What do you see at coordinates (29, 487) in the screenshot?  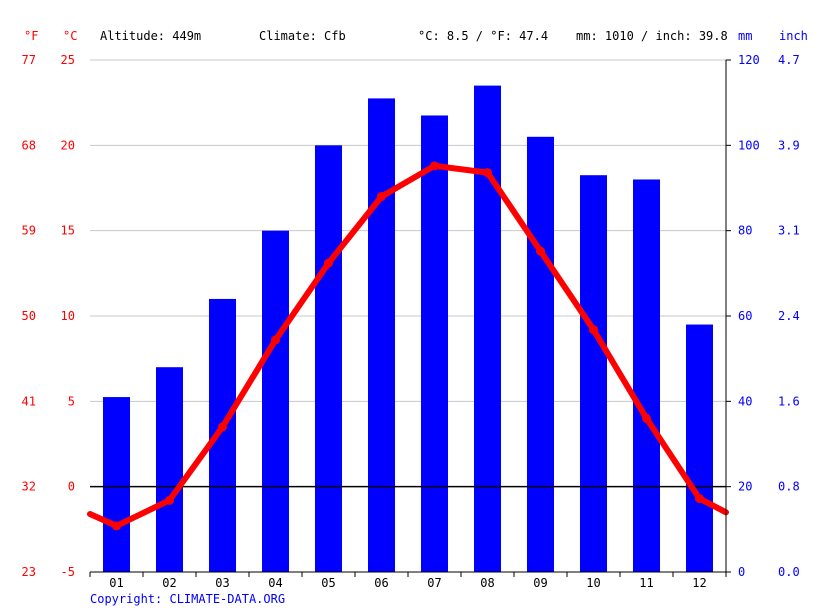 I see `fahrenheit-tick-label: 32` at bounding box center [29, 487].